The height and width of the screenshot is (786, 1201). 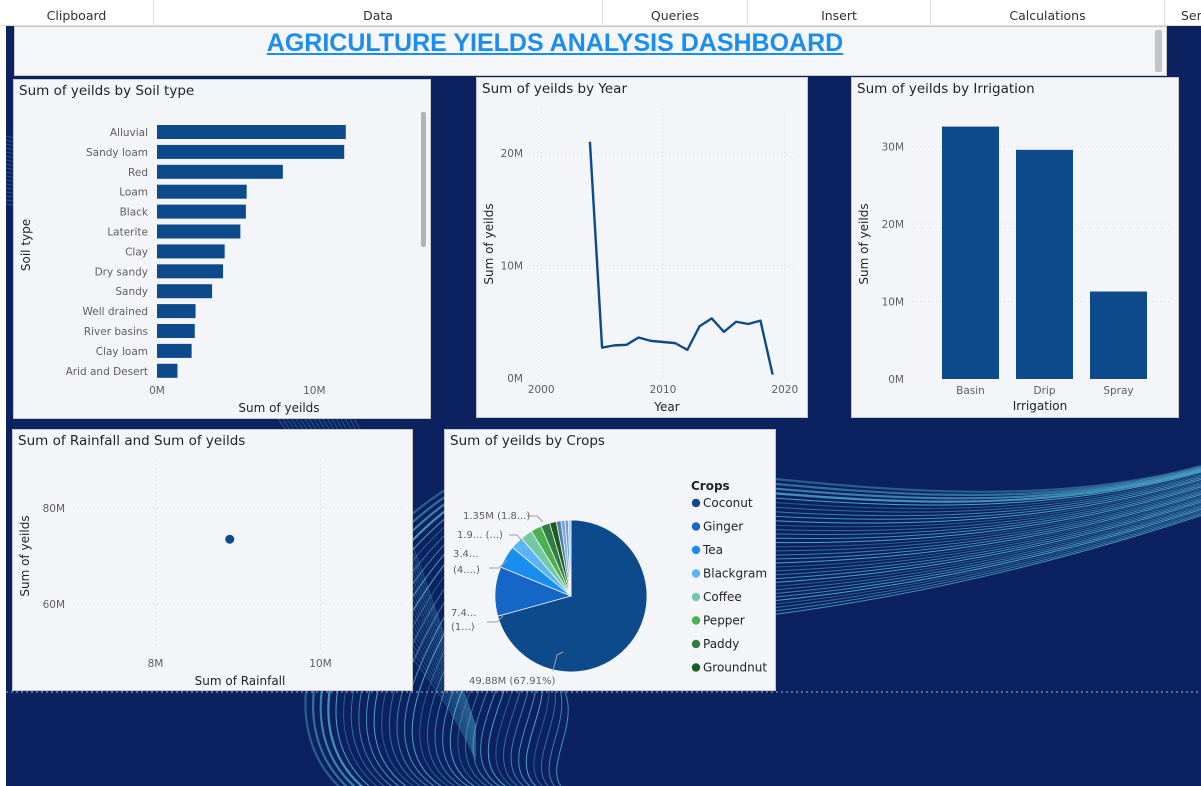 What do you see at coordinates (489, 243) in the screenshot?
I see `year-y-axis-title: Sum of yeilds` at bounding box center [489, 243].